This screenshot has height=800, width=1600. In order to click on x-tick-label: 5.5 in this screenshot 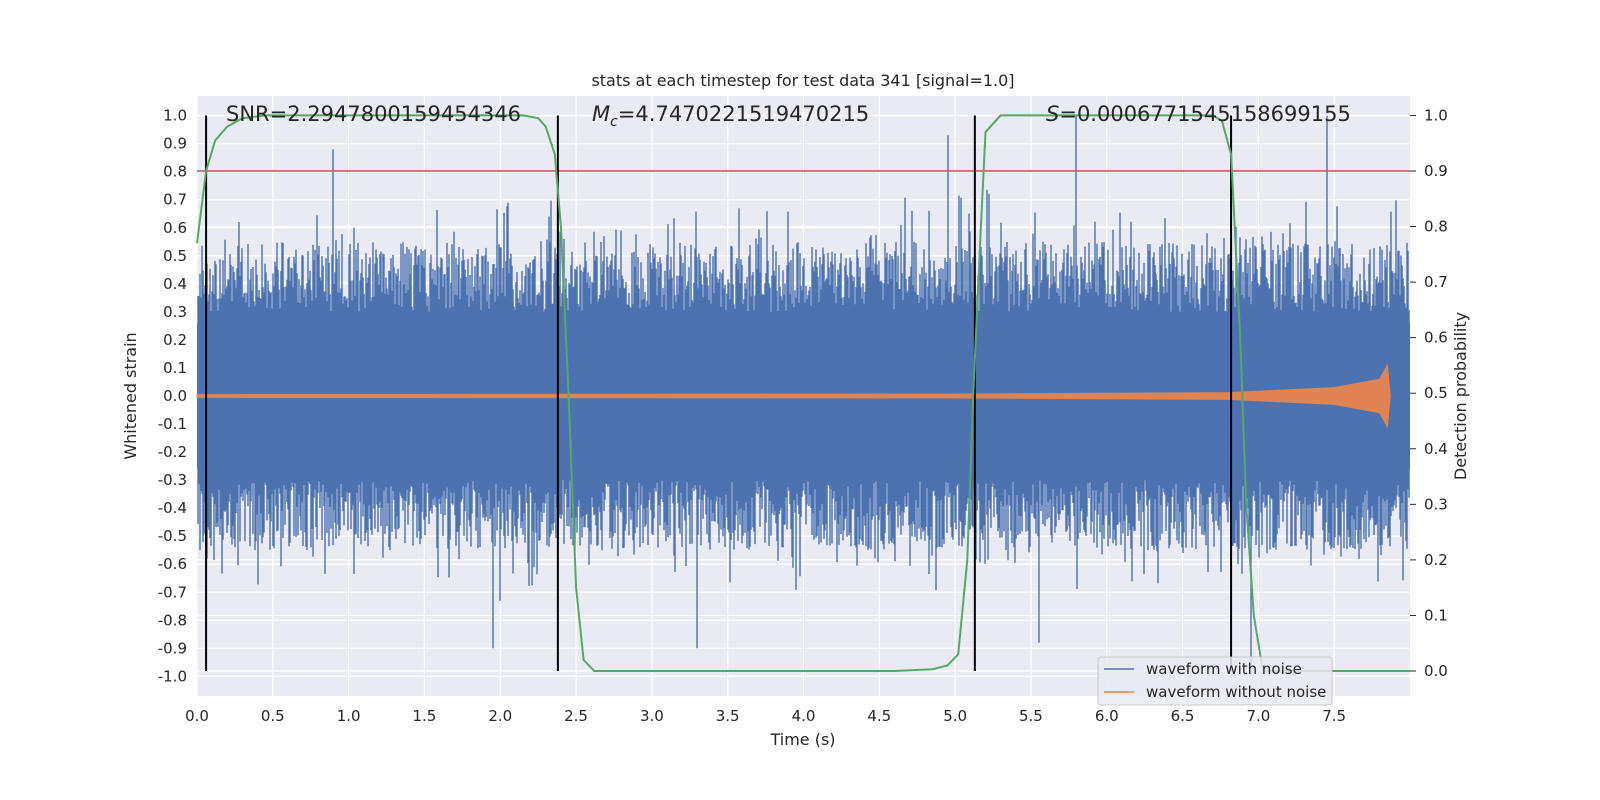, I will do `click(1031, 716)`.